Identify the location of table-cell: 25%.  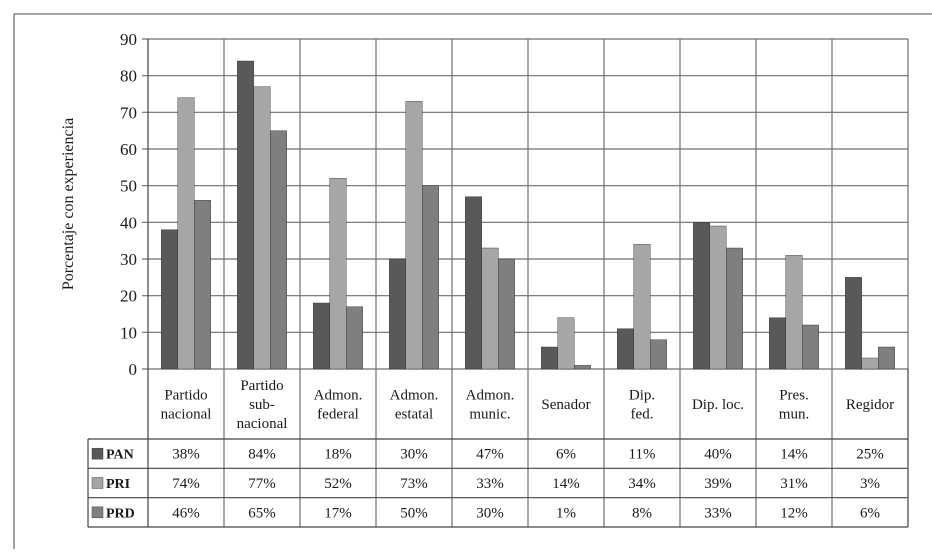
(870, 455).